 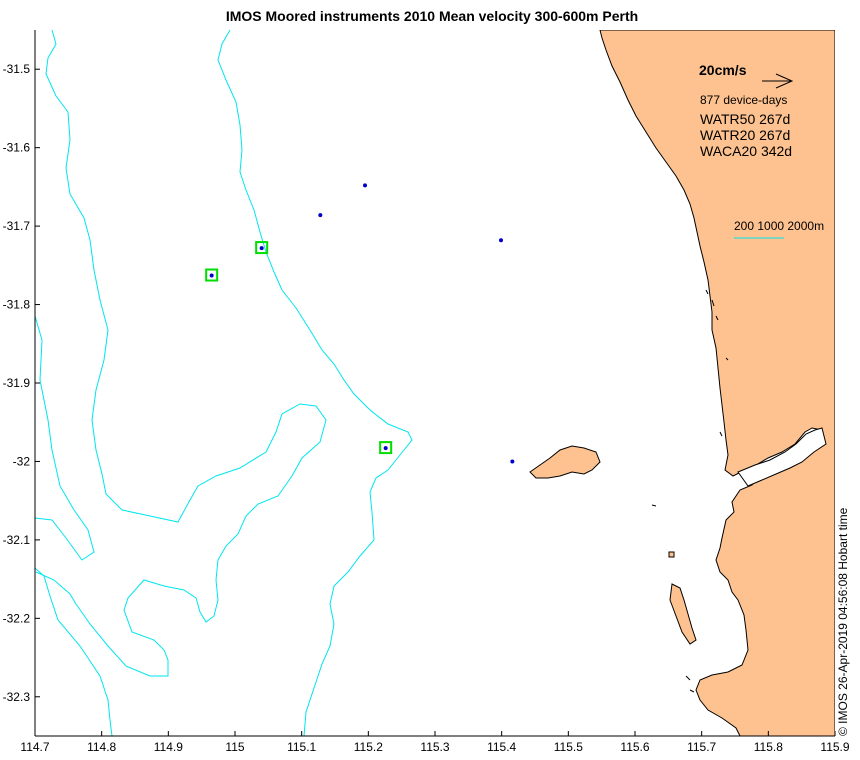 I want to click on legend-entry: WACA20 342d, so click(x=746, y=151).